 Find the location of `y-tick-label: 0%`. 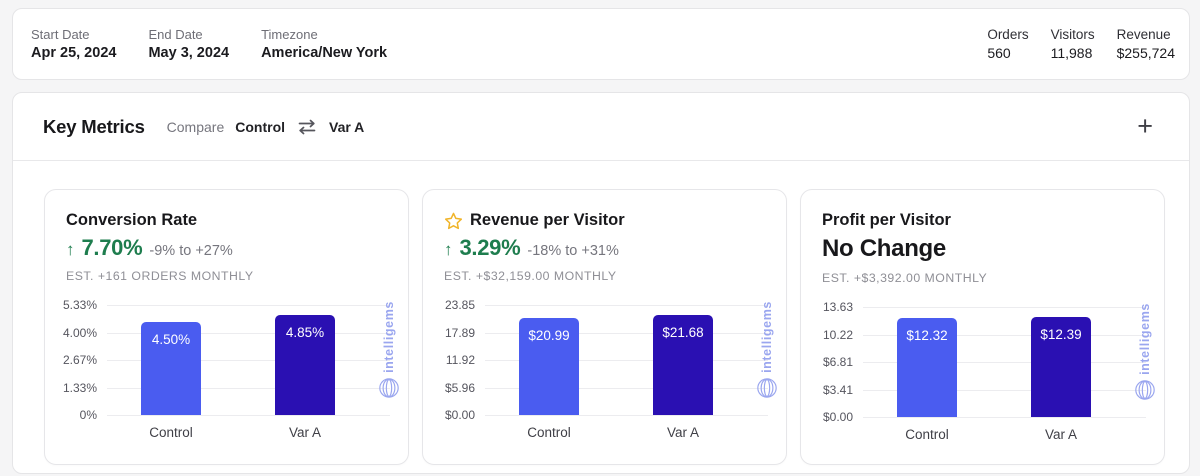

y-tick-label: 0% is located at coordinates (88, 415).